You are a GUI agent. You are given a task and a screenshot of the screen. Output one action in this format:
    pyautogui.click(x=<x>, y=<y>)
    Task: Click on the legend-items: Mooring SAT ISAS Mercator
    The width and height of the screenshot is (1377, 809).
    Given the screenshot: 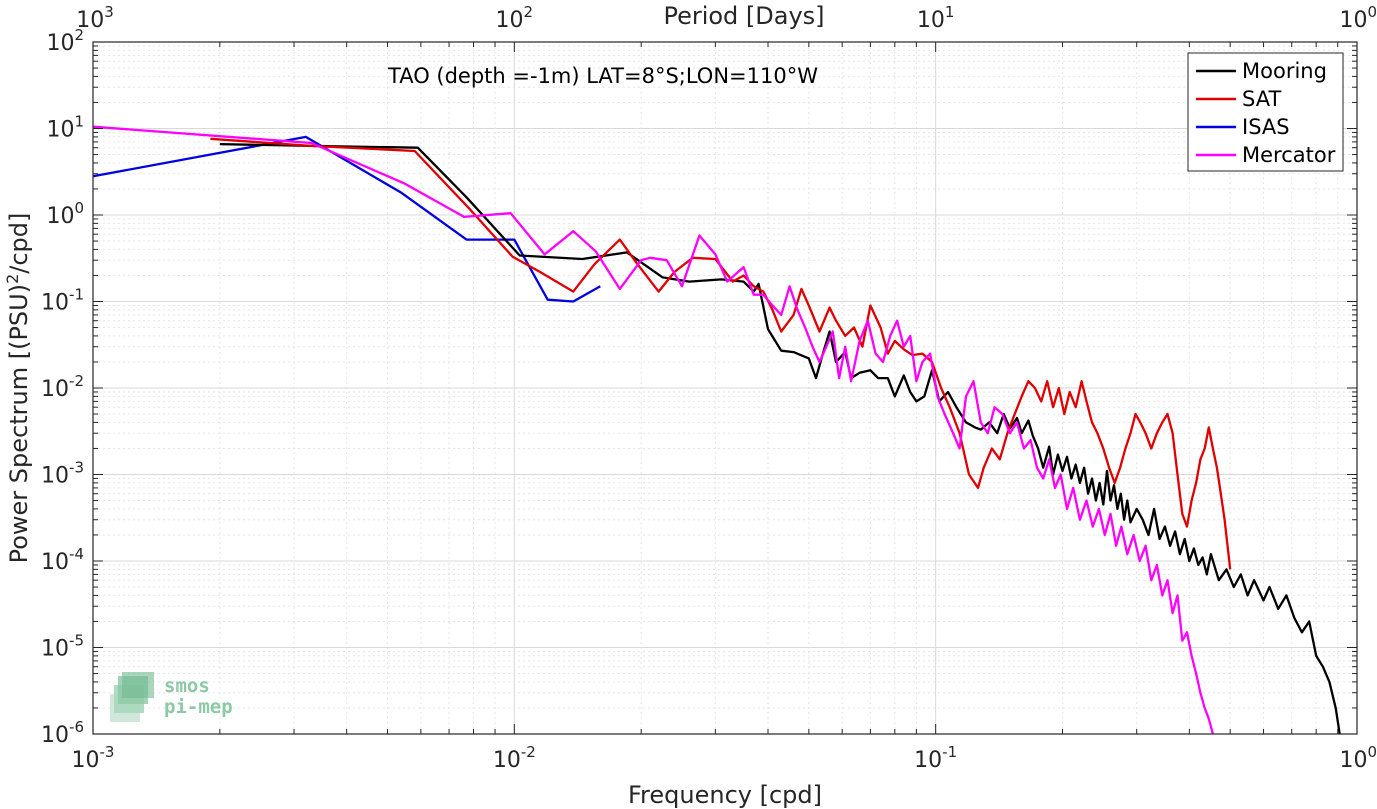 What is the action you would take?
    pyautogui.click(x=1266, y=113)
    